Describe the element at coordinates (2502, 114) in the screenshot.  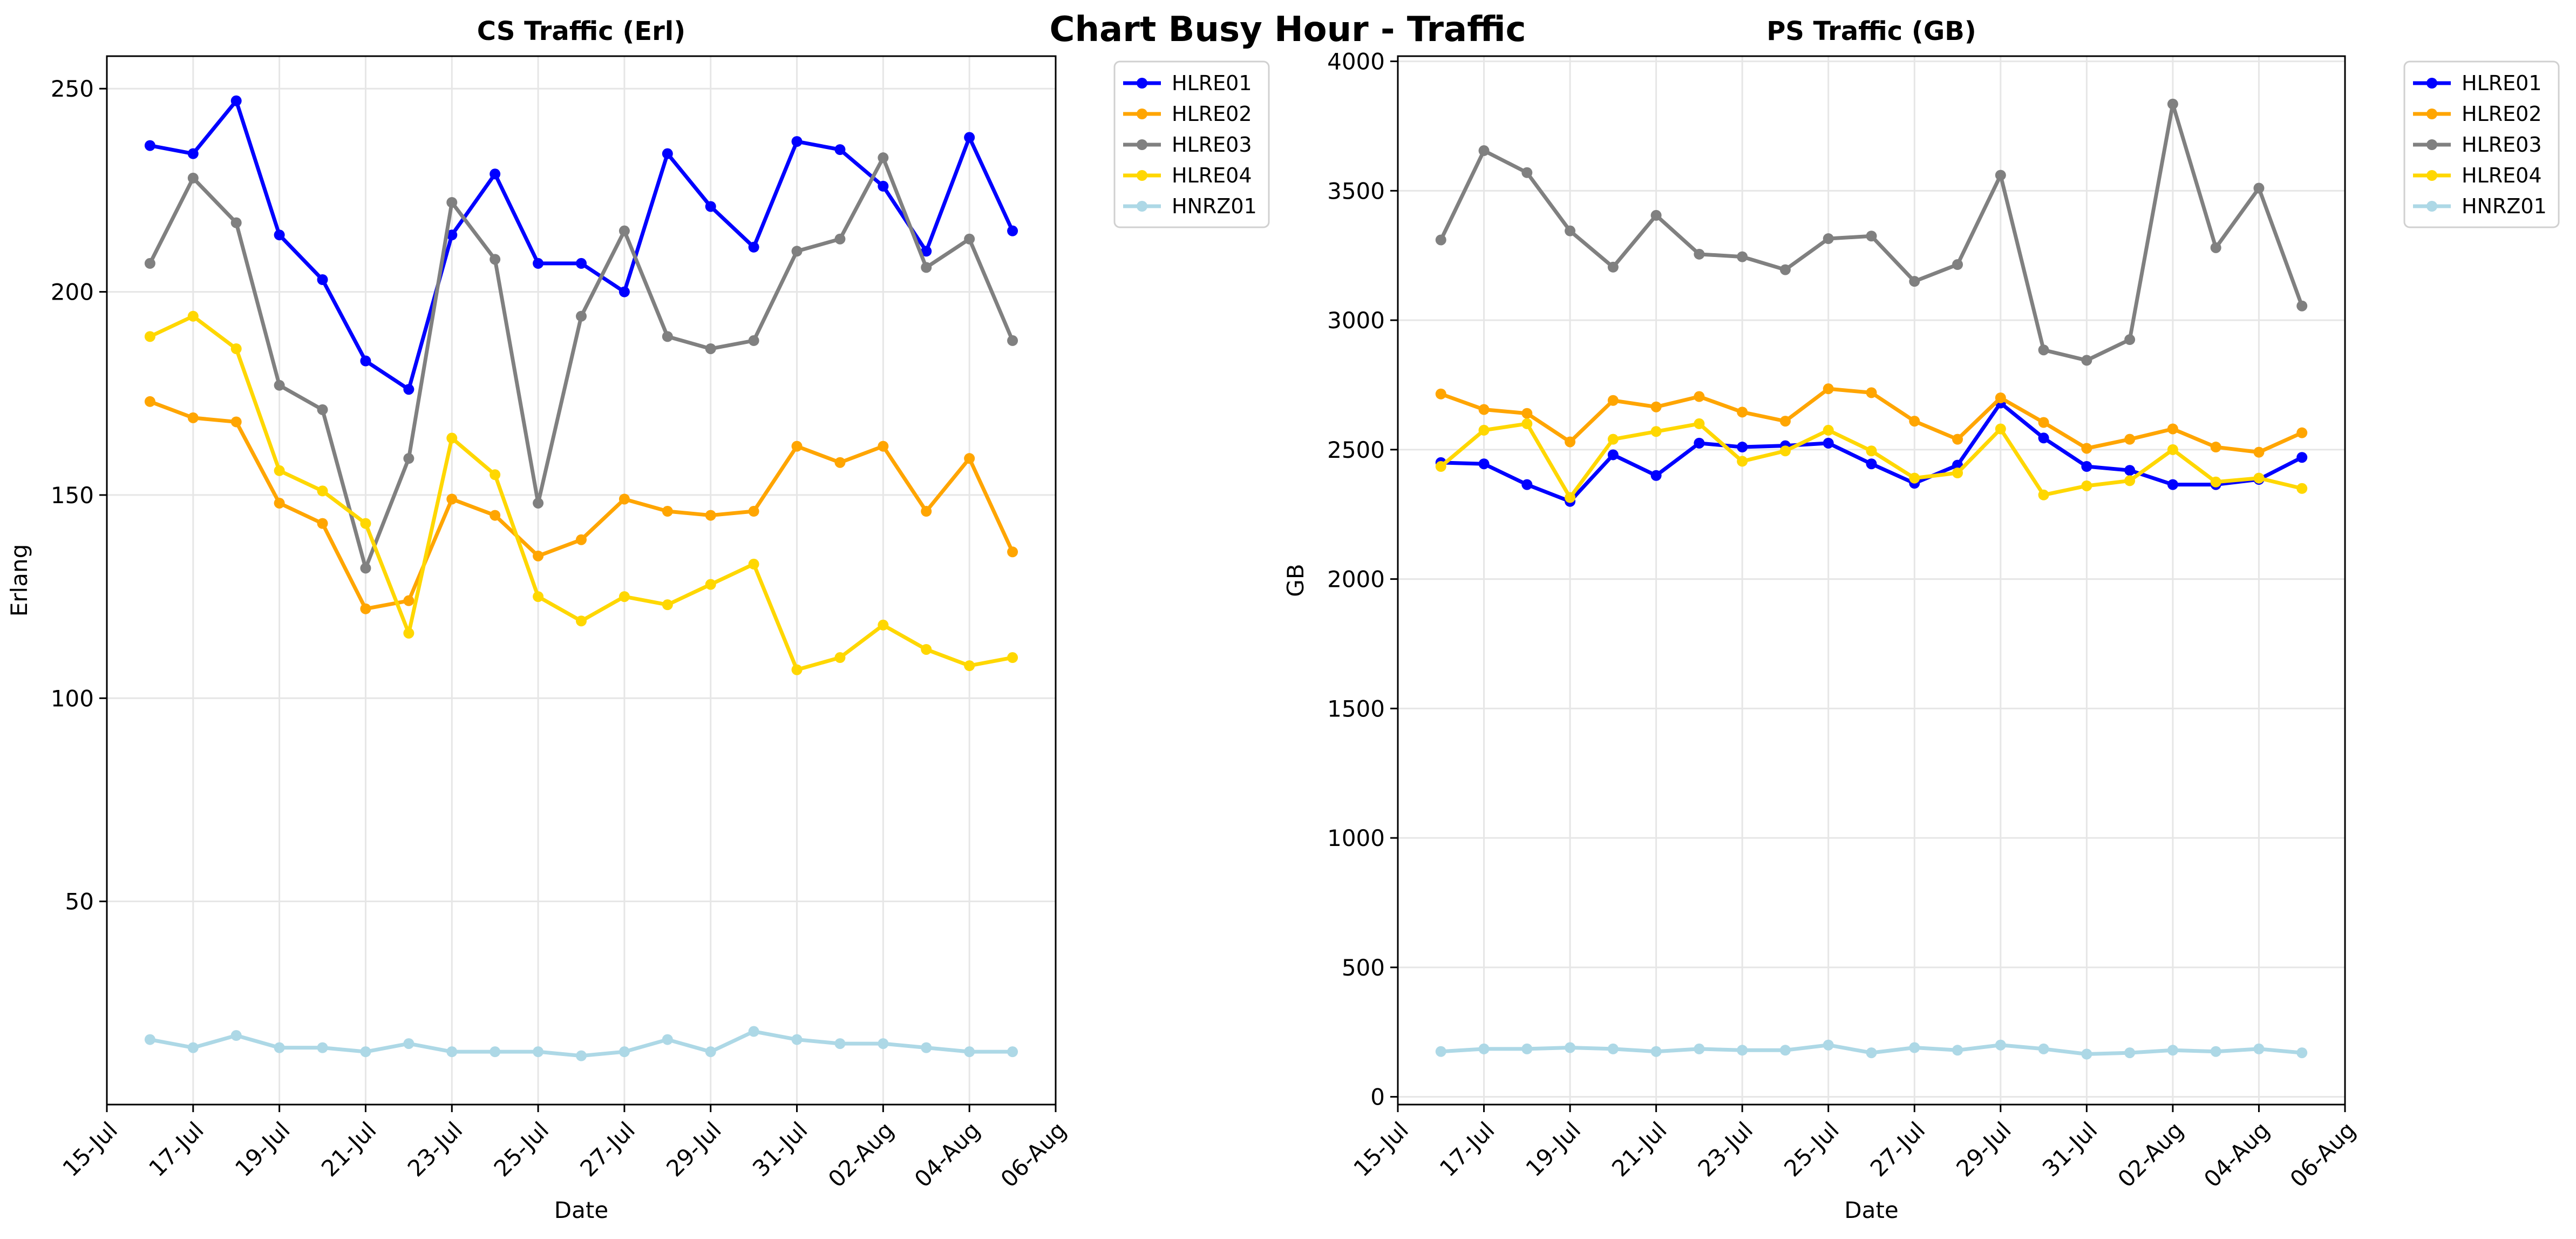
I see `legend-label: HLRE02` at that location.